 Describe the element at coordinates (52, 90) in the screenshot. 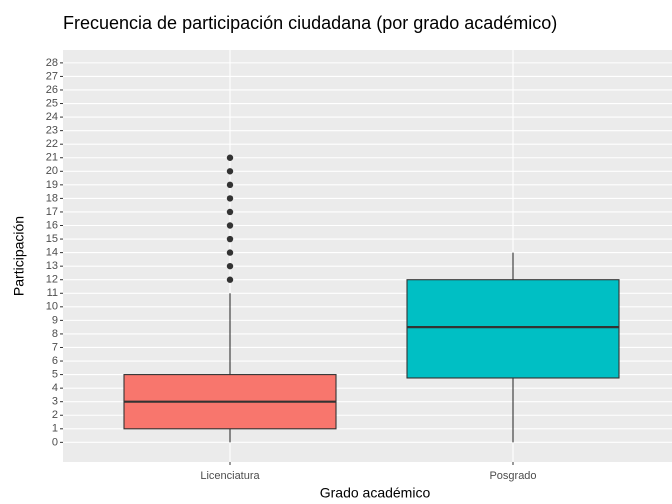

I see `y-tick-label: 26` at that location.